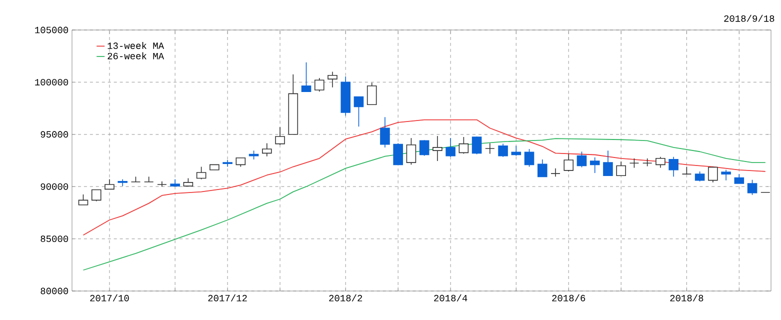 This screenshot has height=320, width=781. Describe the element at coordinates (51, 82) in the screenshot. I see `y-tick-label: 100000` at that location.